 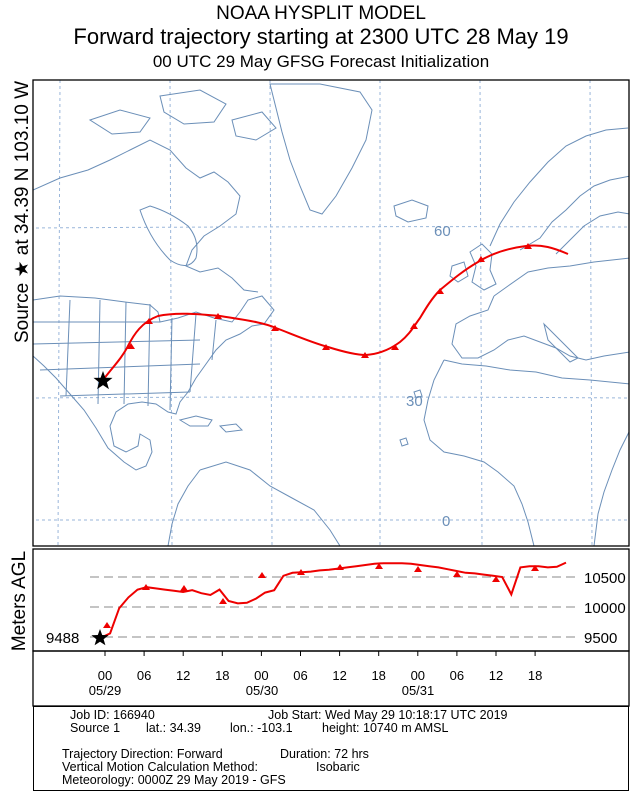 What do you see at coordinates (324, 754) in the screenshot?
I see `trajectory-duration: Duration: 72 hrs` at bounding box center [324, 754].